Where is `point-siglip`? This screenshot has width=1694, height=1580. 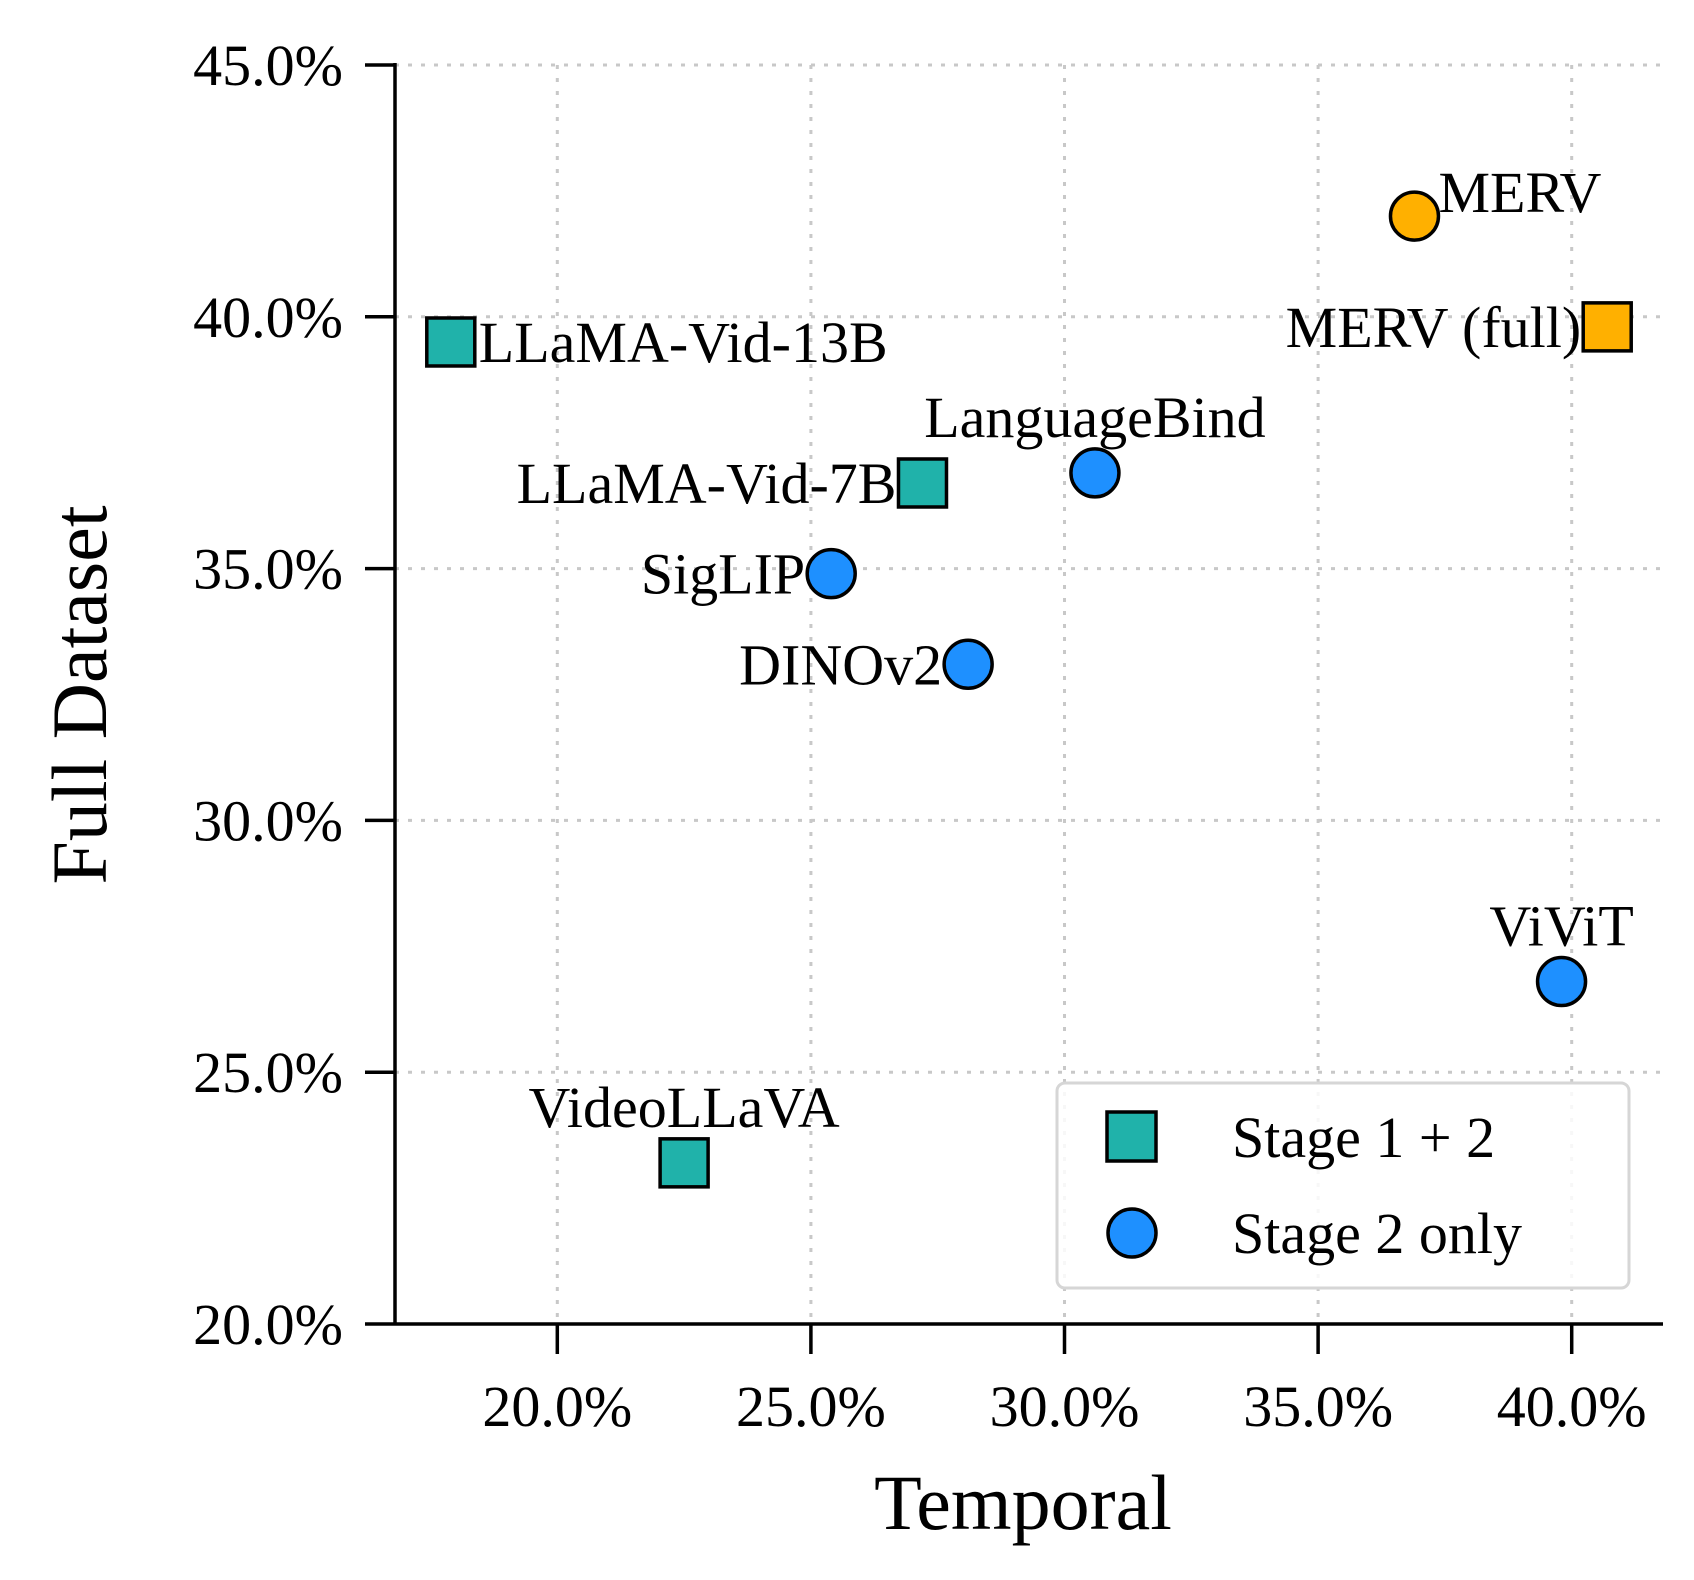
point-siglip is located at coordinates (831, 573).